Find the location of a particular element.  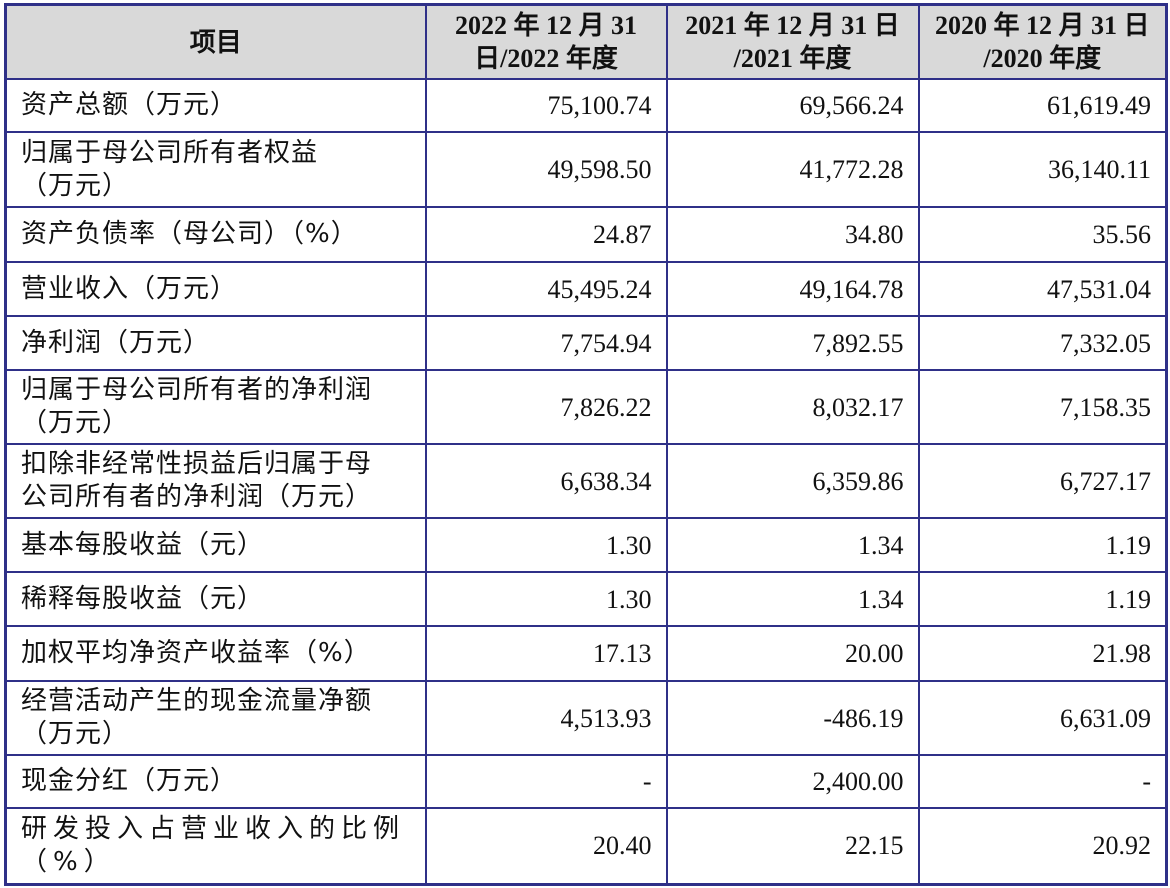

table-row: 稀释每股收益（元） 1.30 1.34 1.19 is located at coordinates (586, 599).